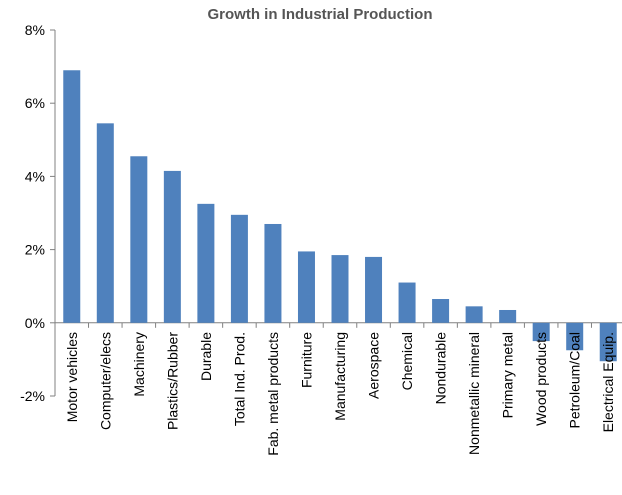  I want to click on y-tick-label: -2%, so click(32, 396).